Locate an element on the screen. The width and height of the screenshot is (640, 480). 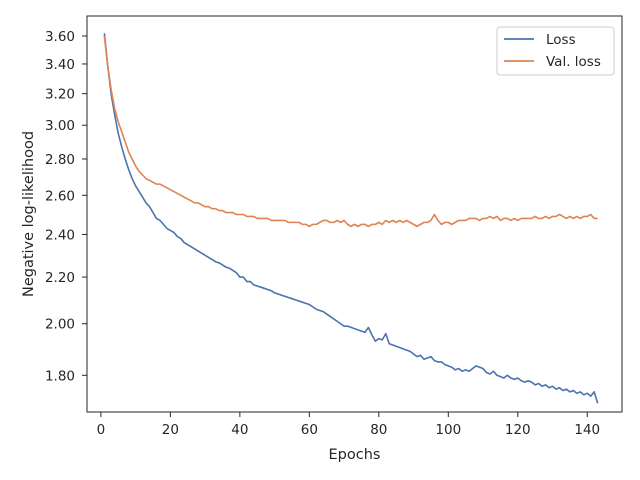
y-tick-label: 2.60 is located at coordinates (60, 196).